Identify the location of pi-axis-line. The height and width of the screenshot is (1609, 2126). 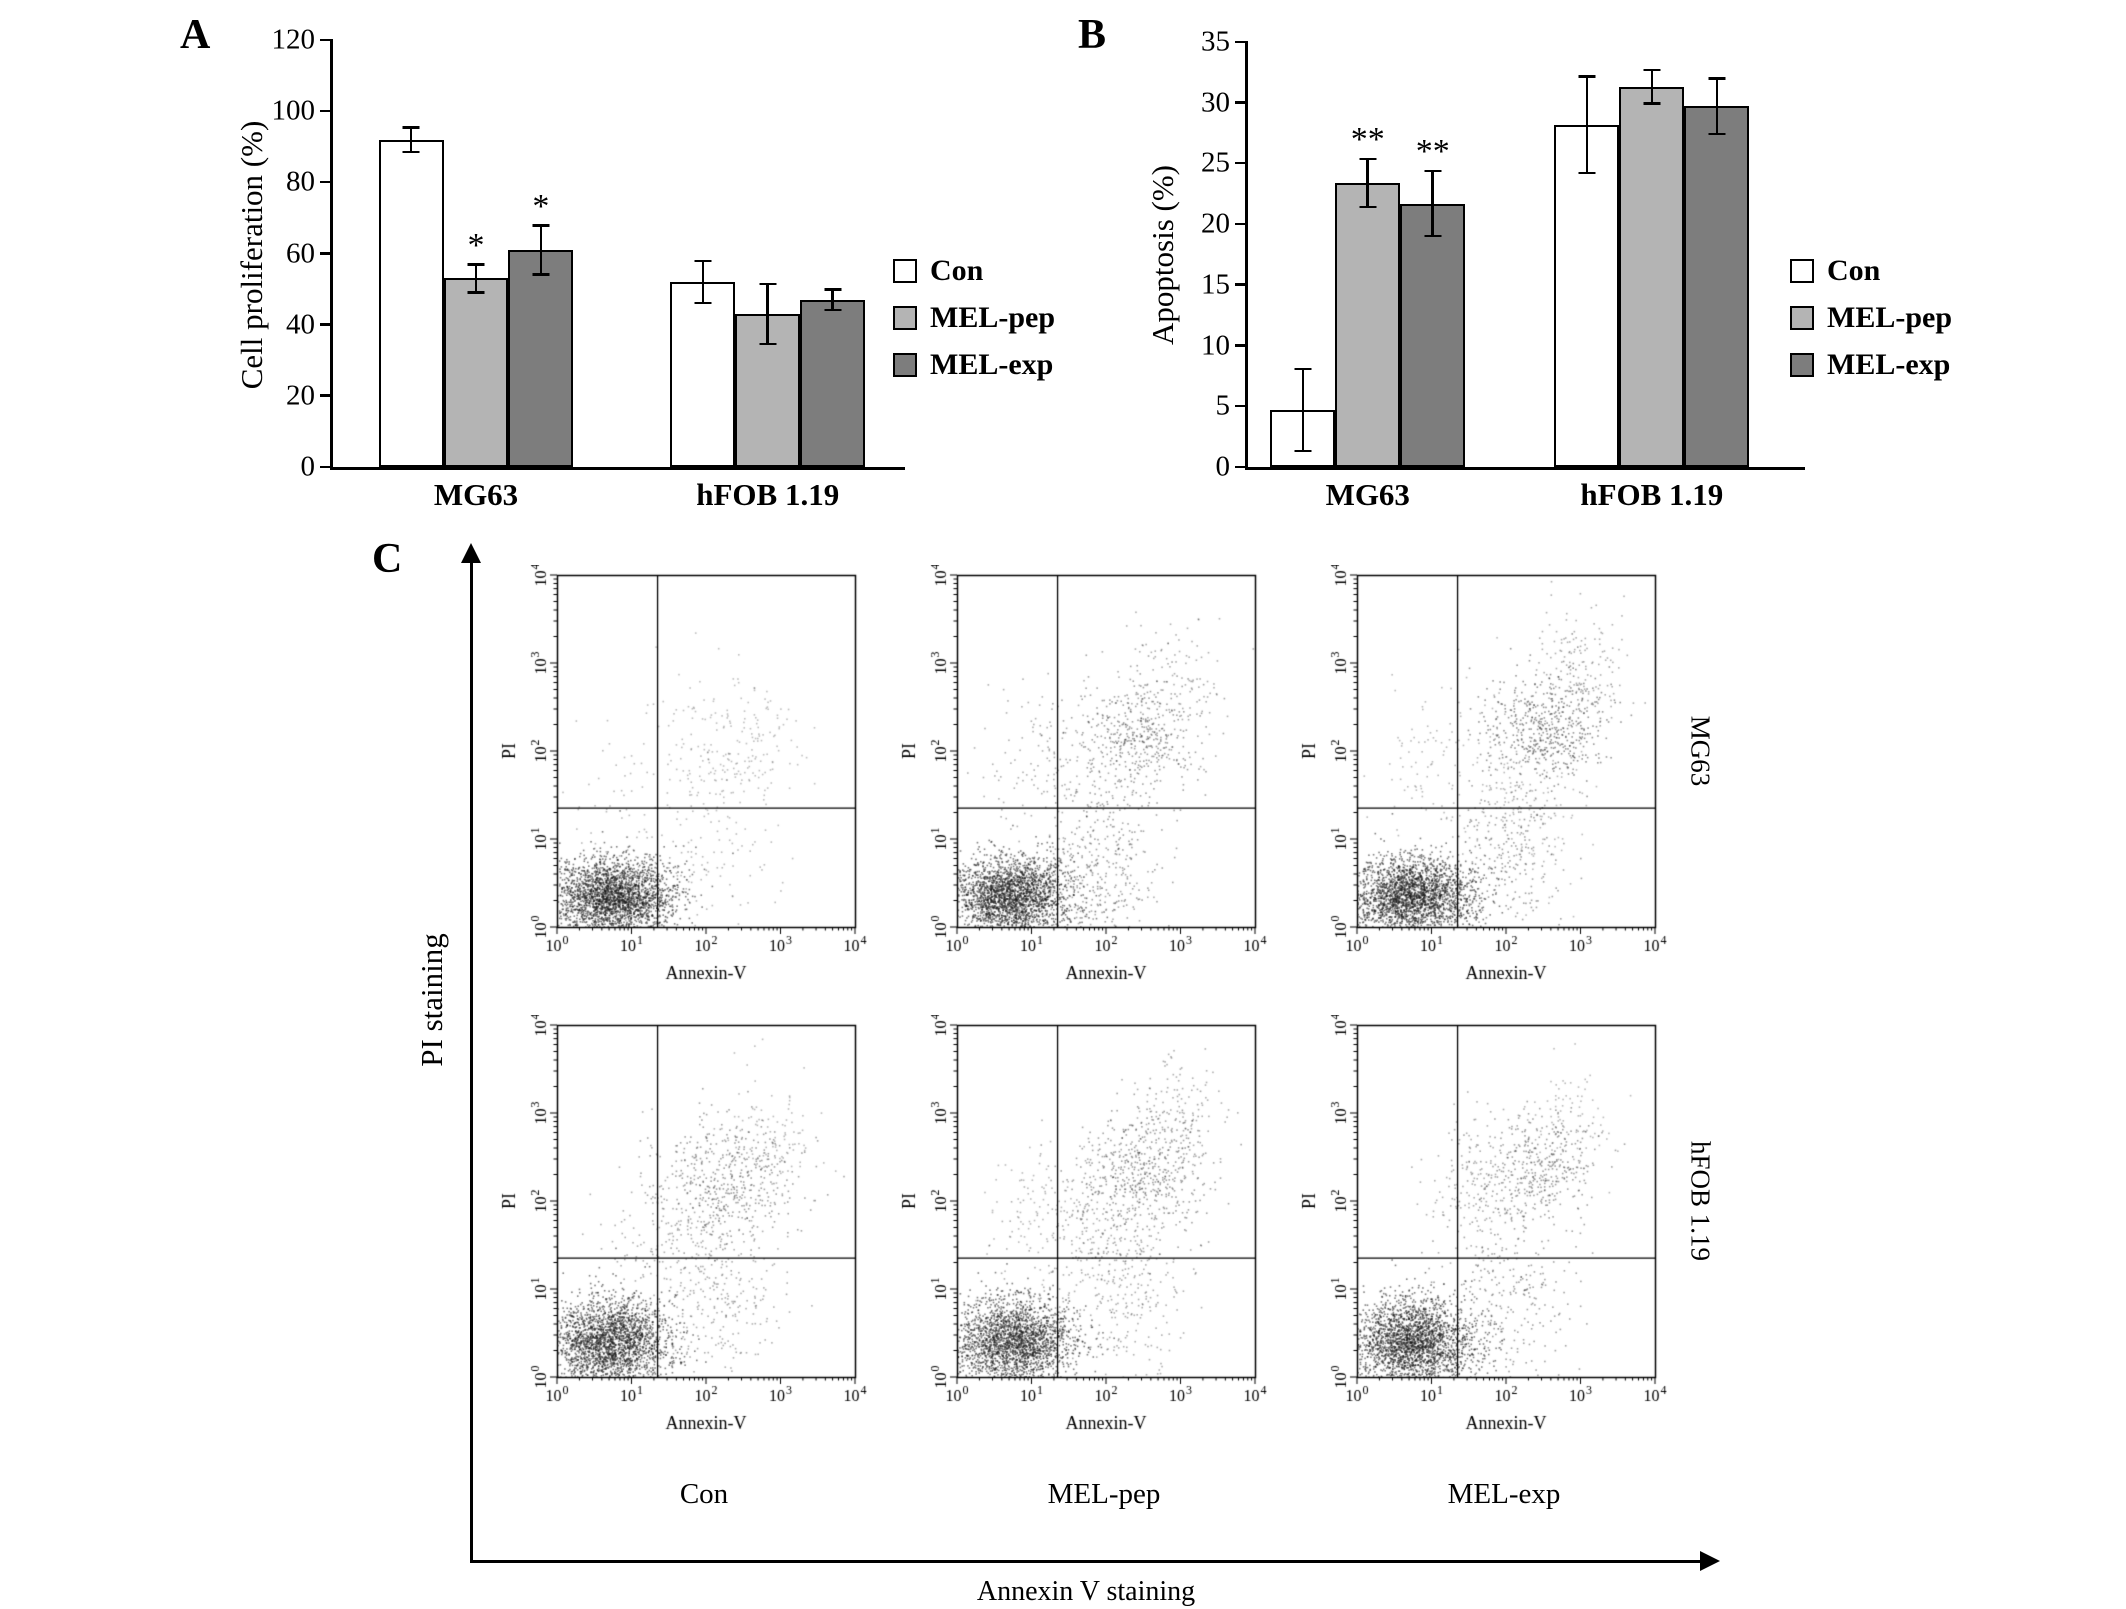
(471, 1061).